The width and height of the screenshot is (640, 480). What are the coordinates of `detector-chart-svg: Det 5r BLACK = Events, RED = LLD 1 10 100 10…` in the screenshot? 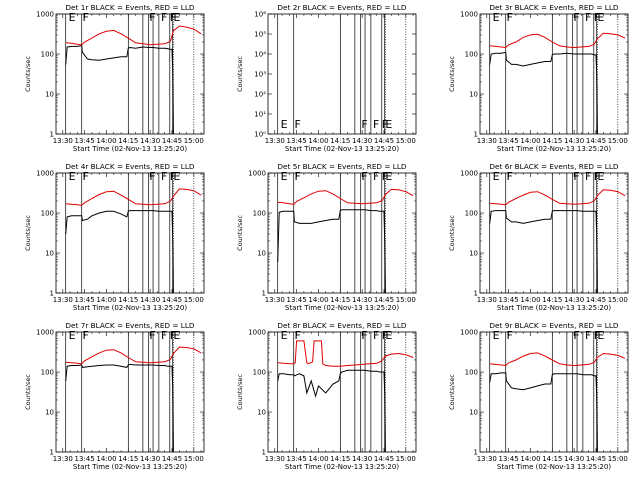 It's located at (326, 237).